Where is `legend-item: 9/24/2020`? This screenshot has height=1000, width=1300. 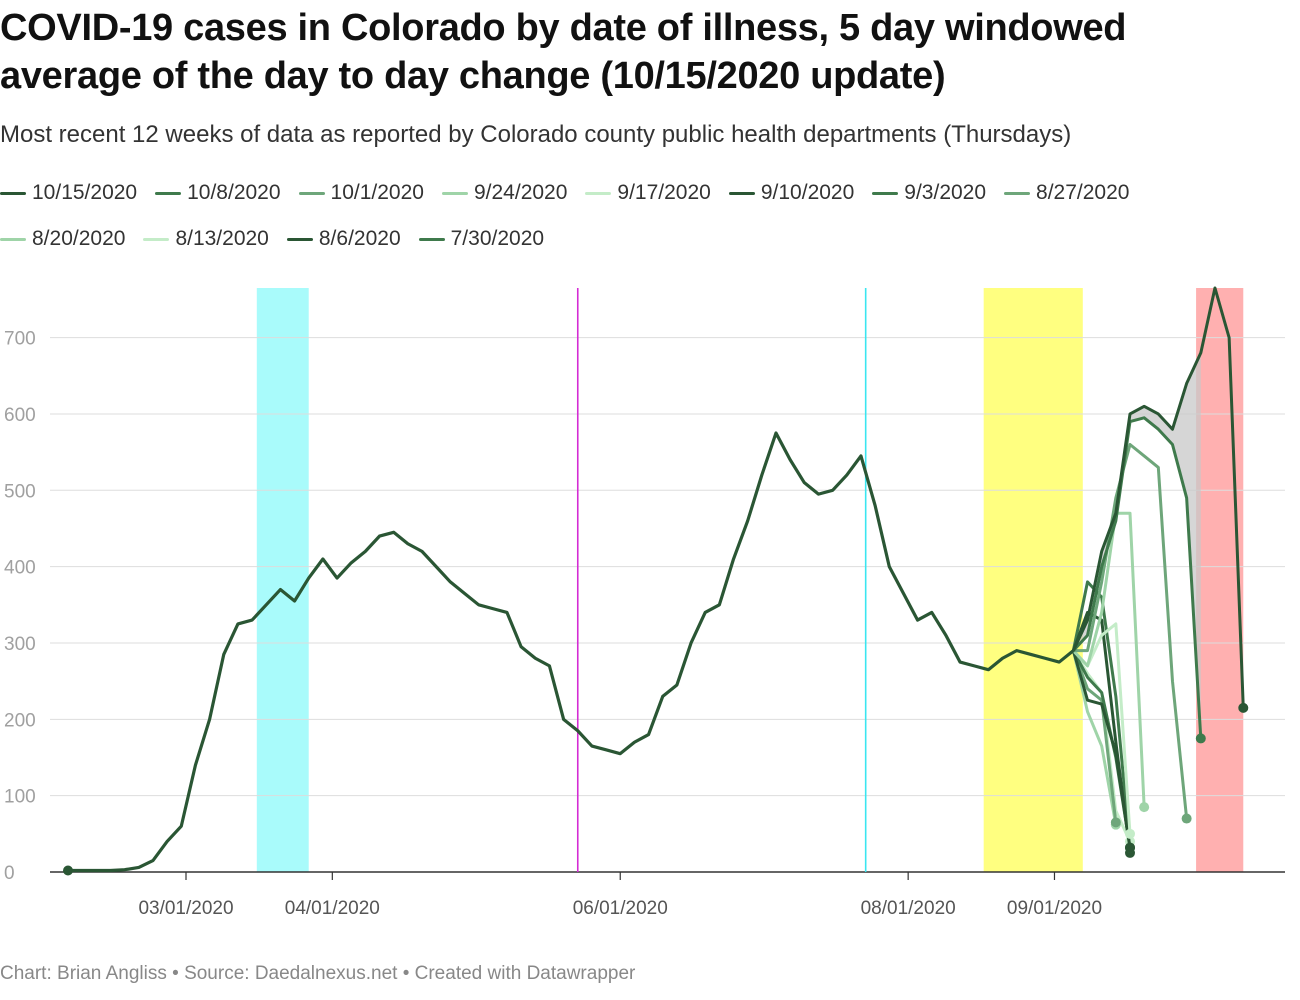 legend-item: 9/24/2020 is located at coordinates (504, 193).